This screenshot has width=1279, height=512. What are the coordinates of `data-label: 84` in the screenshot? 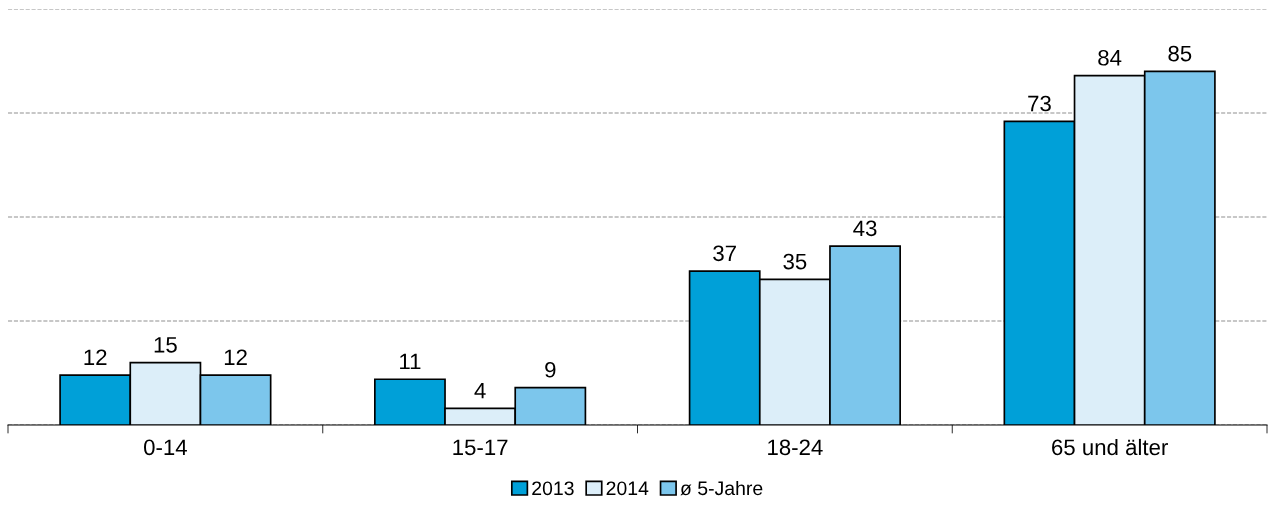 It's located at (1110, 57).